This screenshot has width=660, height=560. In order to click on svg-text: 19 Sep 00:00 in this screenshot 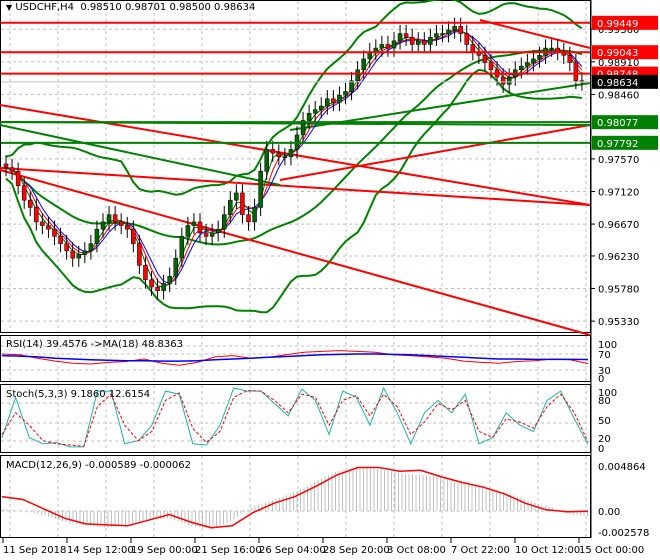, I will do `click(164, 550)`.